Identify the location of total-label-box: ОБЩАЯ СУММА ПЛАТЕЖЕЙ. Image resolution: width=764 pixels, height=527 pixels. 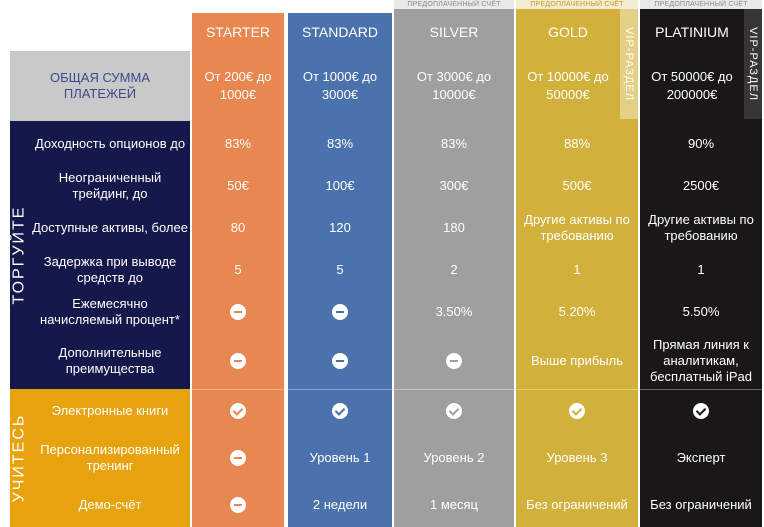
(100, 86).